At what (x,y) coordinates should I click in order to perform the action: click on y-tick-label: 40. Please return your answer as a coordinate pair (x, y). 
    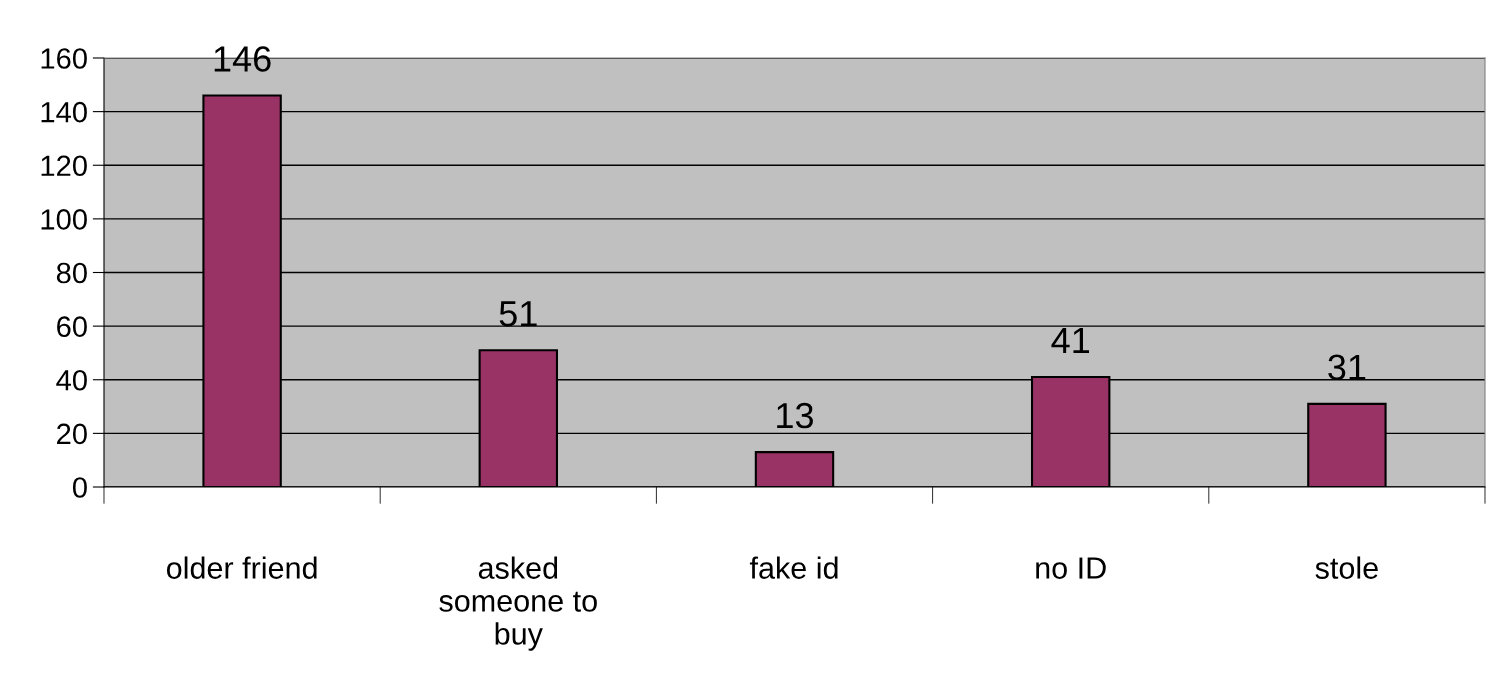
    Looking at the image, I should click on (71, 380).